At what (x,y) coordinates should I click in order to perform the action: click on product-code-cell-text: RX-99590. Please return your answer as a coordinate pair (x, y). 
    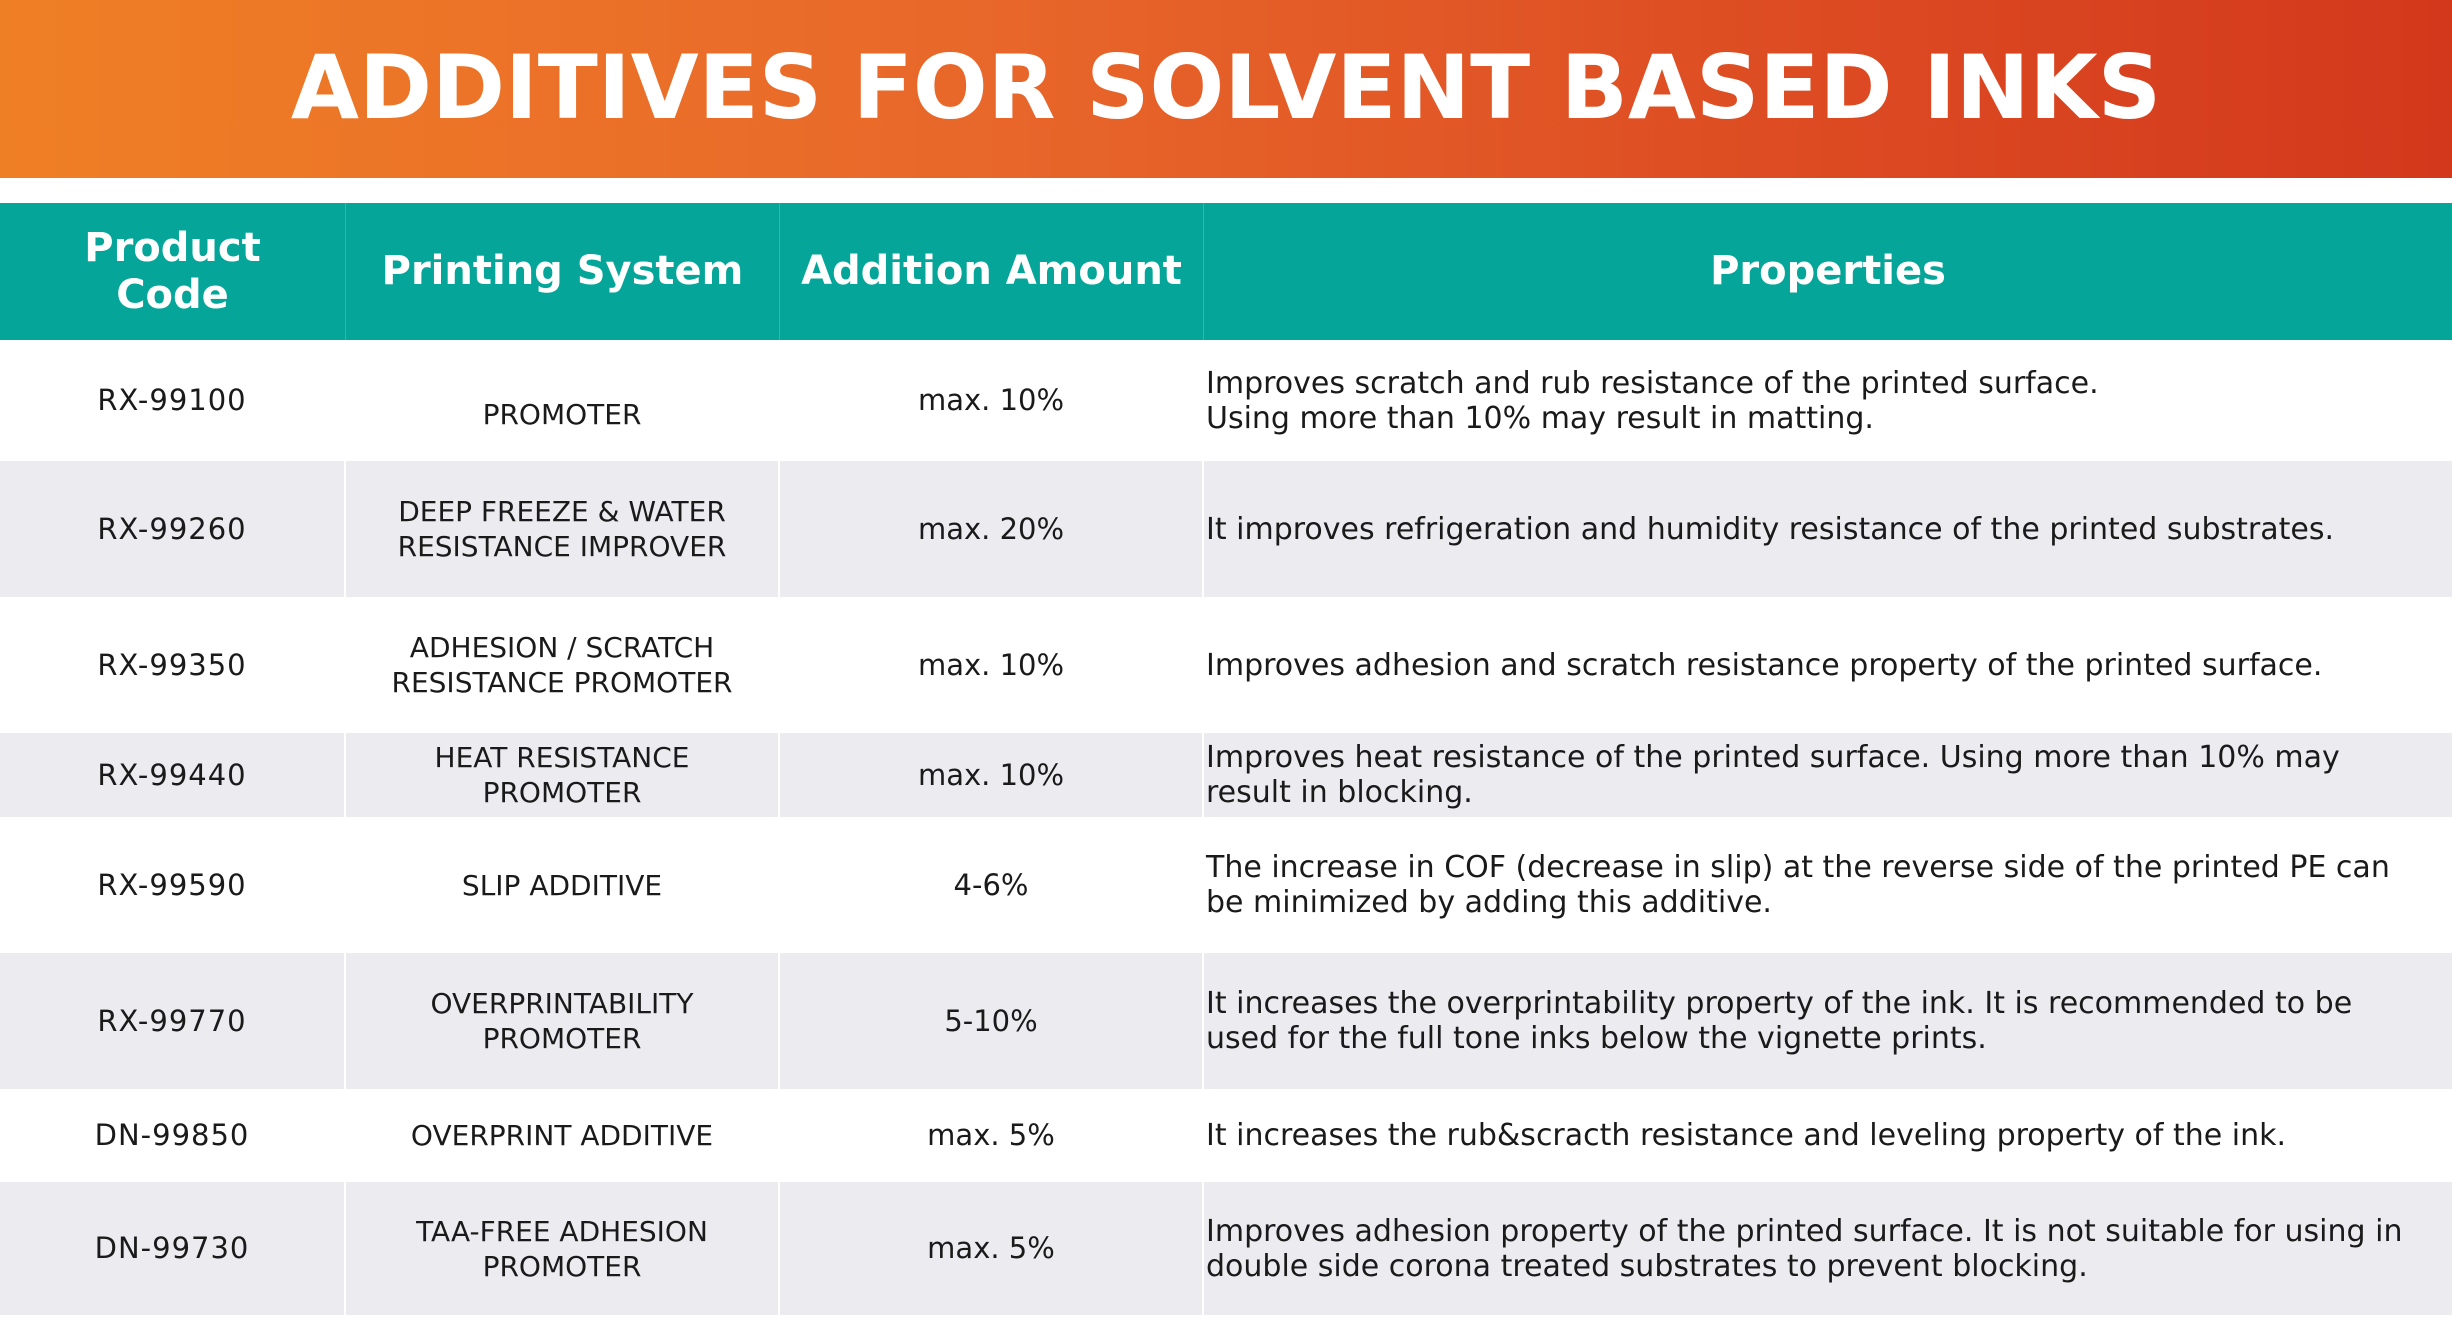
    Looking at the image, I should click on (172, 884).